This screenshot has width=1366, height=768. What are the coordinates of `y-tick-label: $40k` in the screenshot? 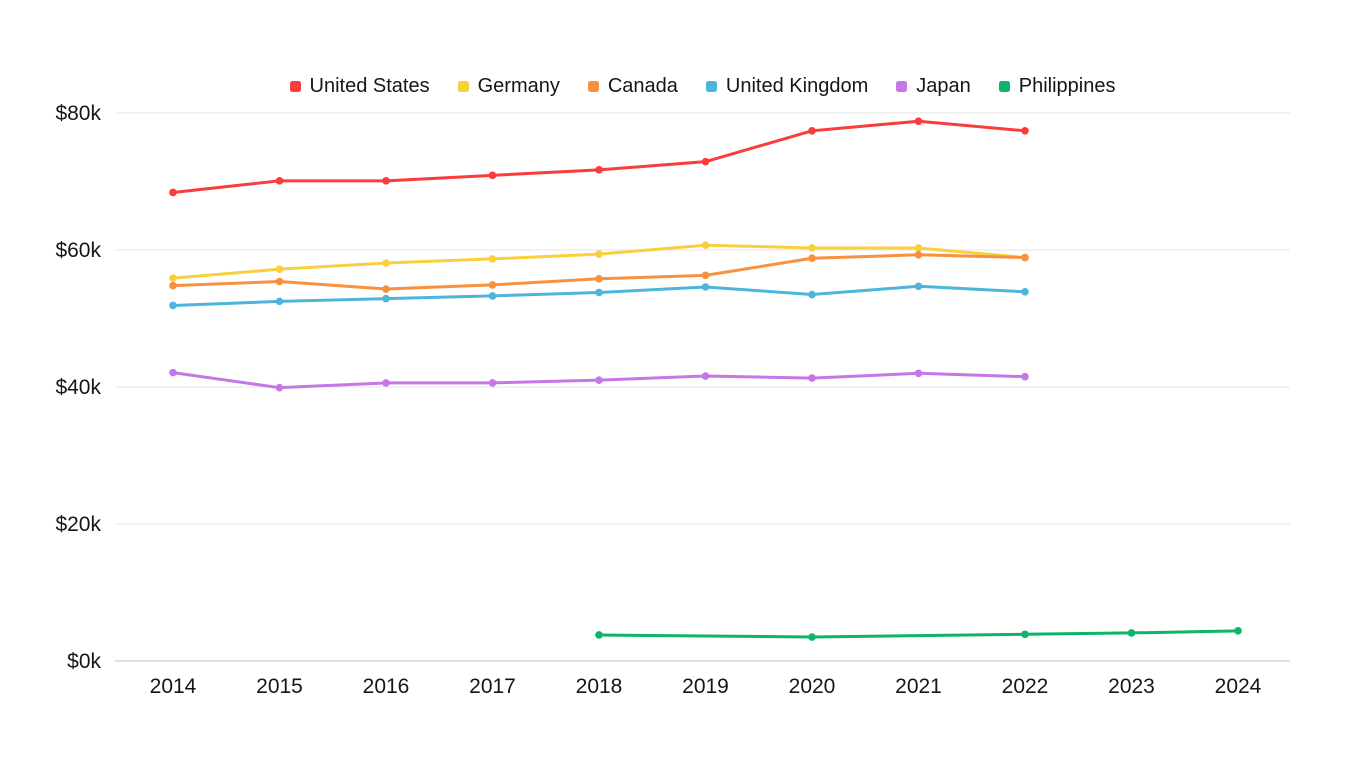 It's located at (78, 387).